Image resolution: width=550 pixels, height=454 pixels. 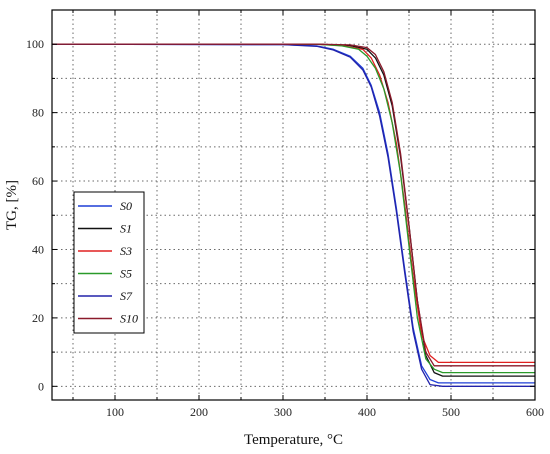 I want to click on legend-box, so click(x=109, y=262).